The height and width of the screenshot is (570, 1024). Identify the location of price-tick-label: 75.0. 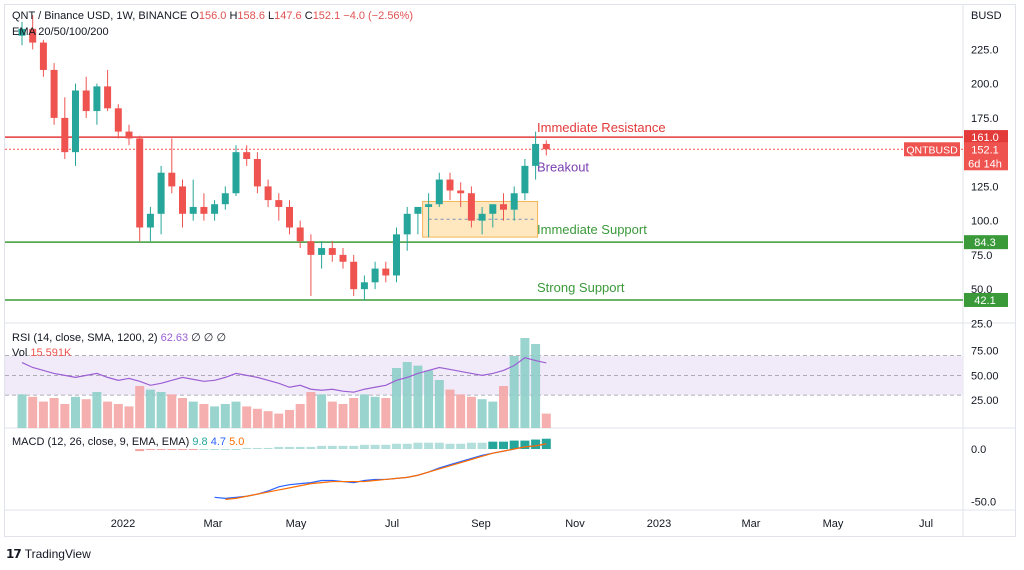
(981, 256).